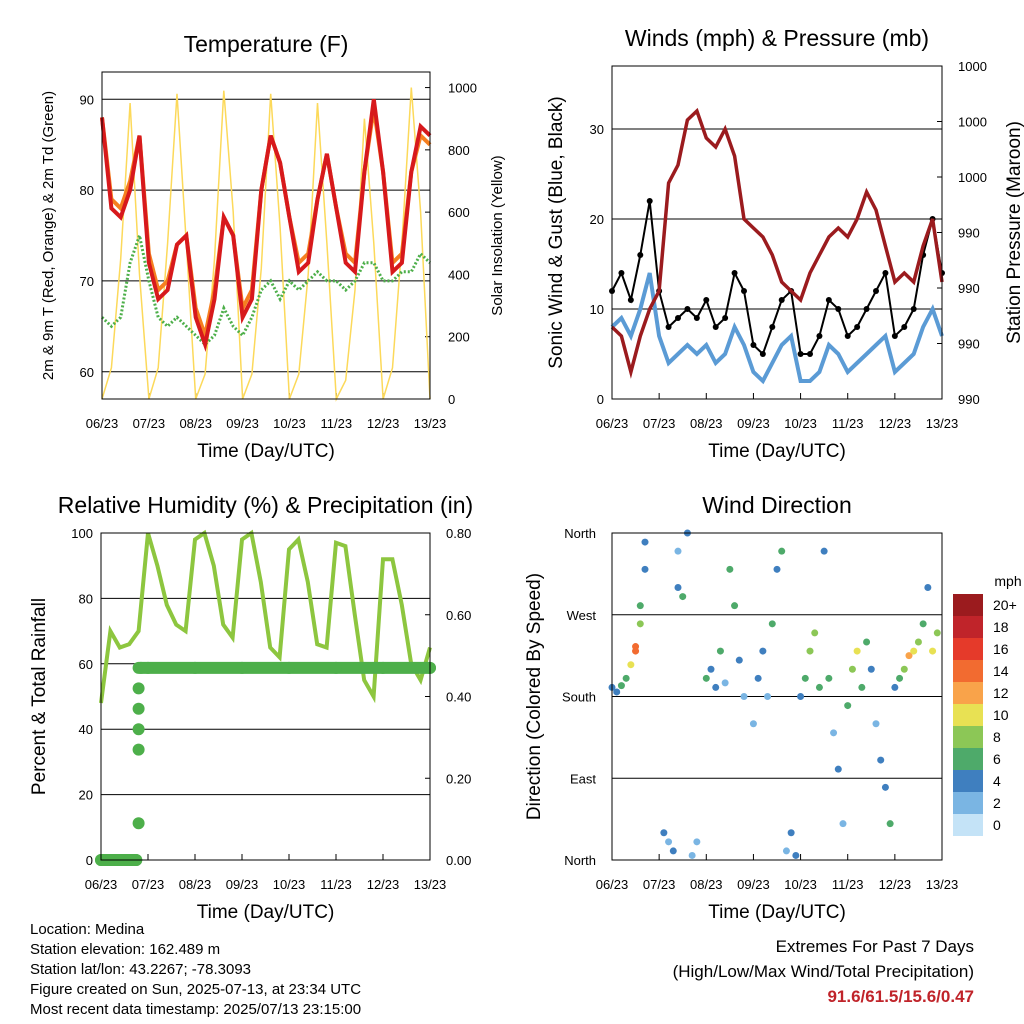  I want to click on temp2m-series, so click(266, 226).